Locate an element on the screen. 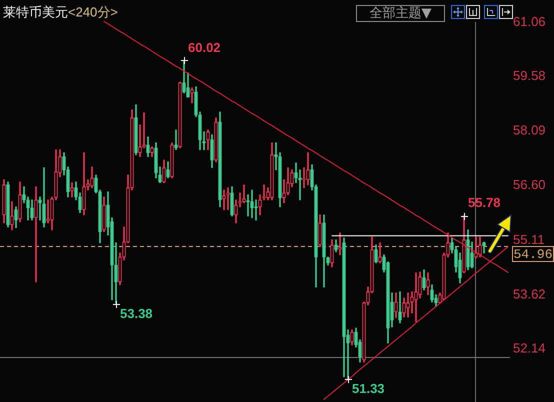 Image resolution: width=554 pixels, height=402 pixels. annotation: 53.38 is located at coordinates (136, 314).